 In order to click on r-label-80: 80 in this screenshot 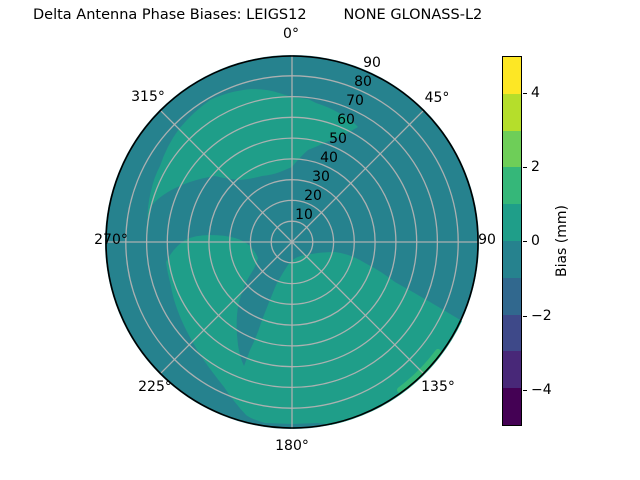, I will do `click(363, 82)`.